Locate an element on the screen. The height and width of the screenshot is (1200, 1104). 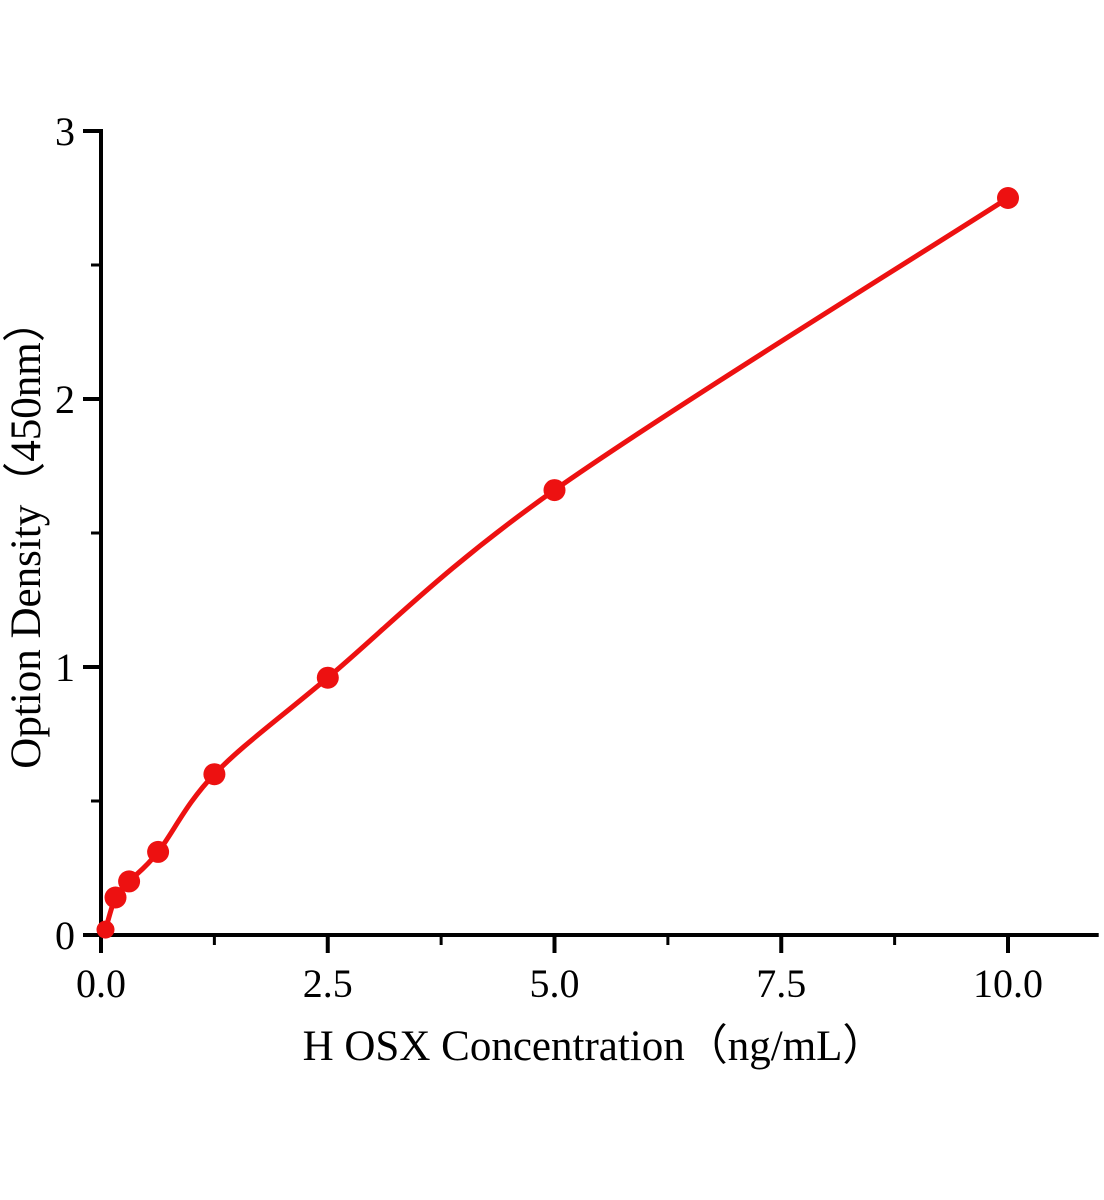
y-tick-label: 0 is located at coordinates (65, 935).